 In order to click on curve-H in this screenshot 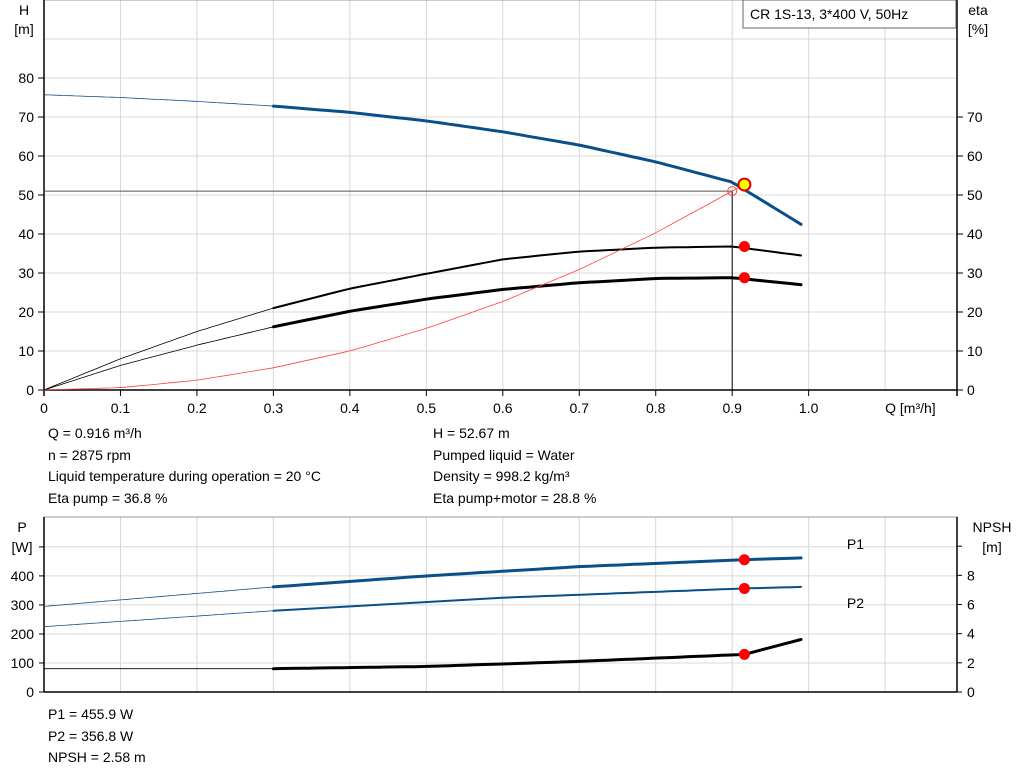, I will do `click(537, 165)`.